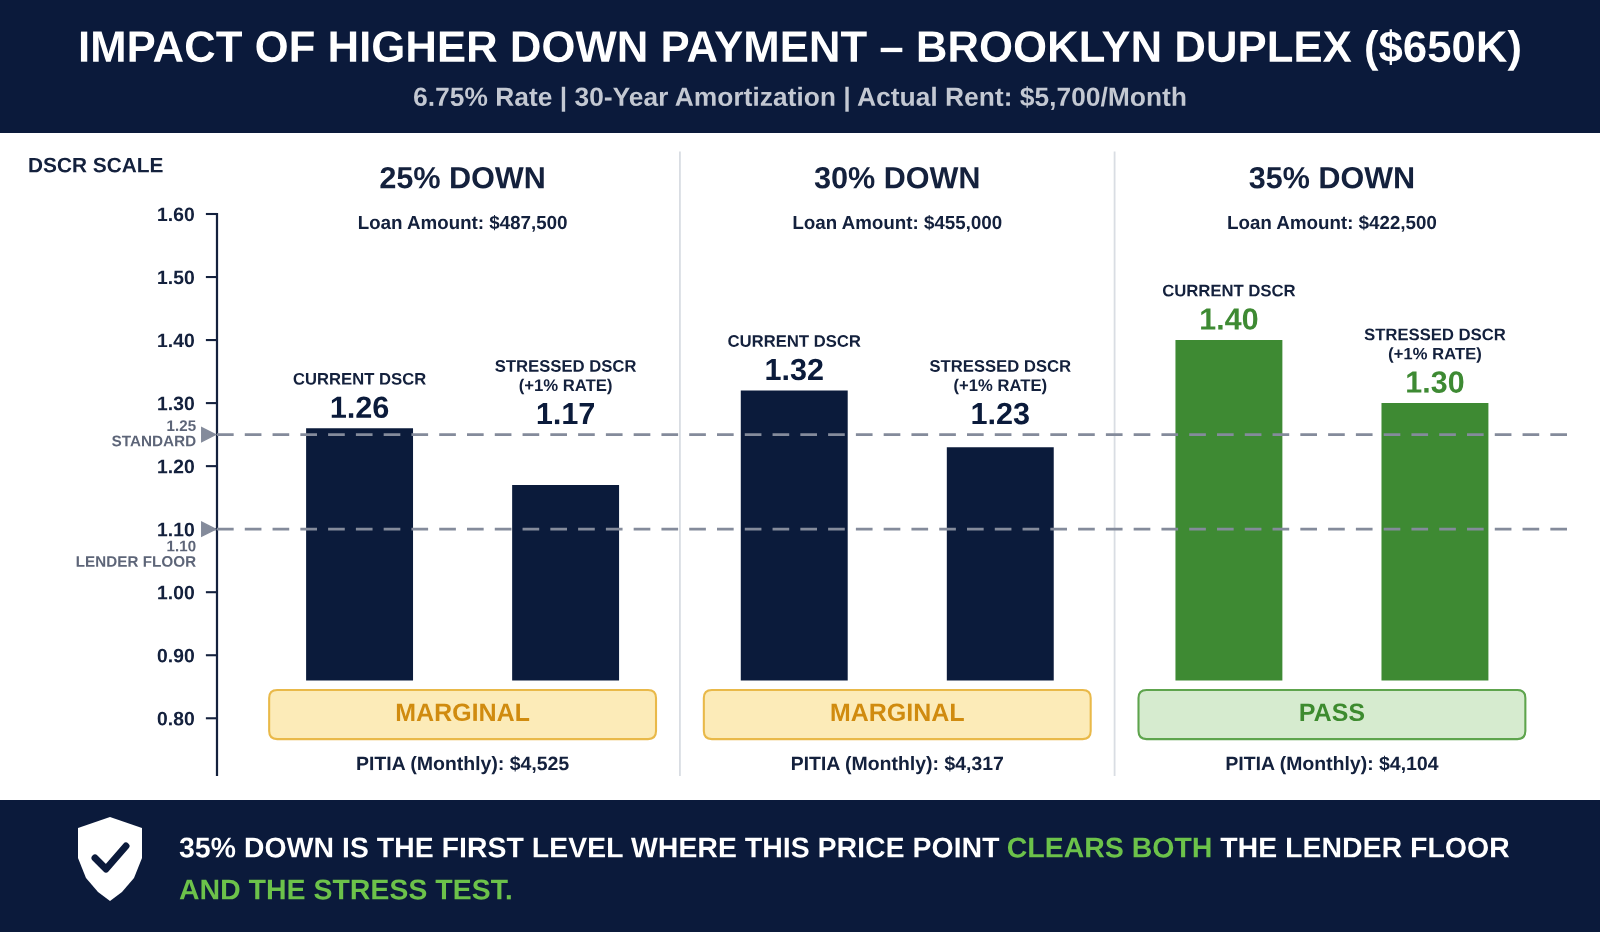 The width and height of the screenshot is (1600, 932). Describe the element at coordinates (176, 214) in the screenshot. I see `y-tick-label: 1.60` at that location.